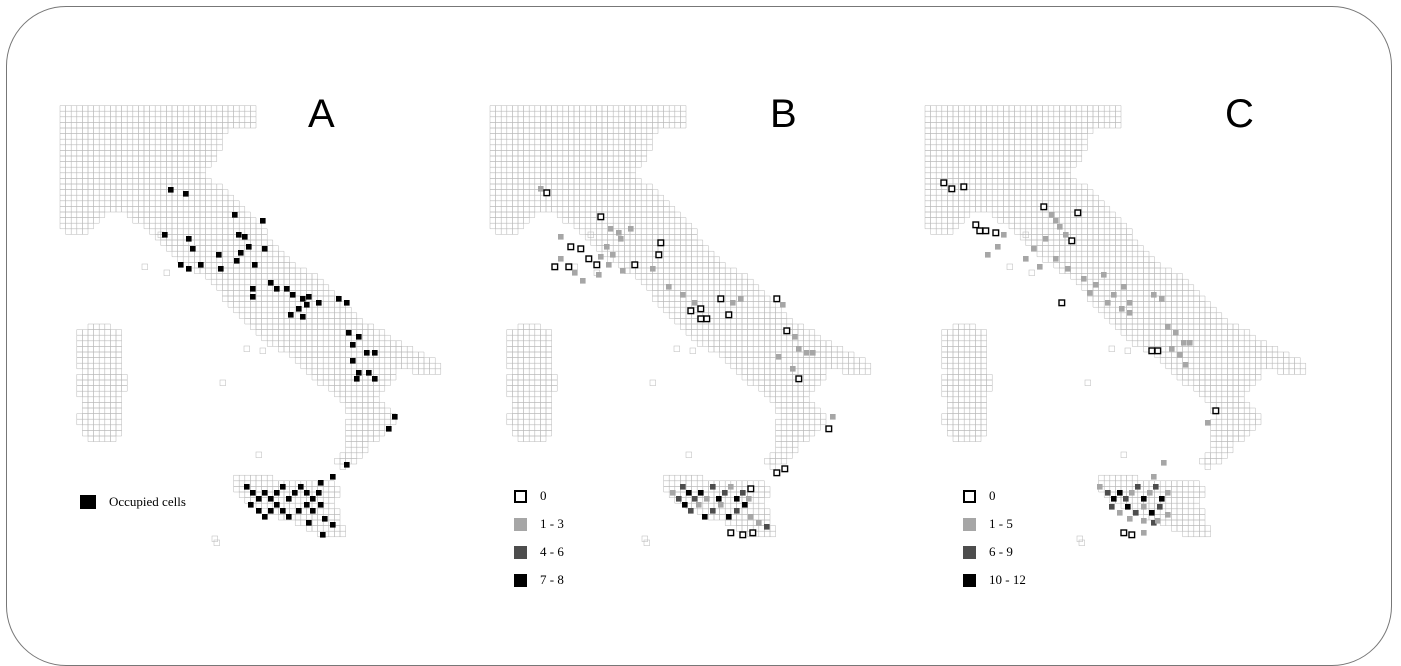  Describe the element at coordinates (992, 495) in the screenshot. I see `legend-label: 0` at that location.